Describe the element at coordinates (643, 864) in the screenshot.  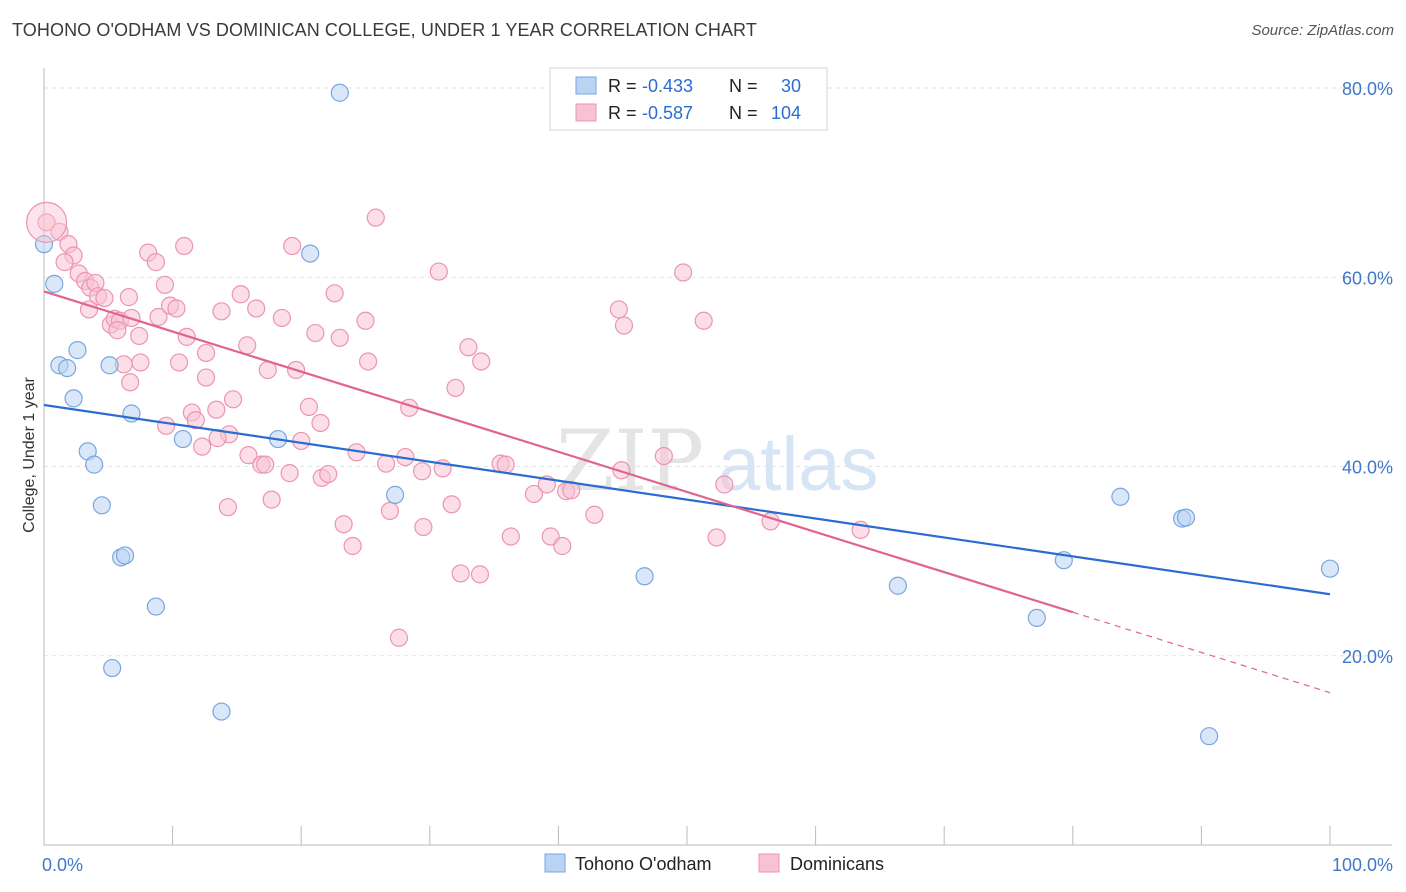
I see `legend-series-name: Tohono O'odham` at that location.